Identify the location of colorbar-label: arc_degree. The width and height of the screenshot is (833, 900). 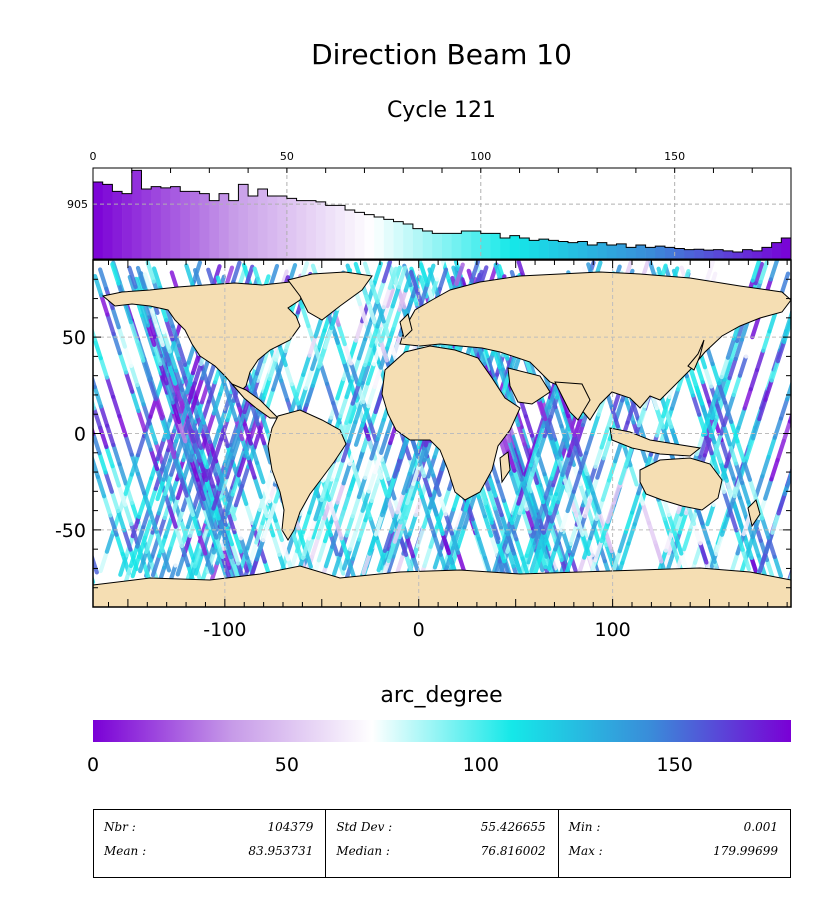
(441, 695).